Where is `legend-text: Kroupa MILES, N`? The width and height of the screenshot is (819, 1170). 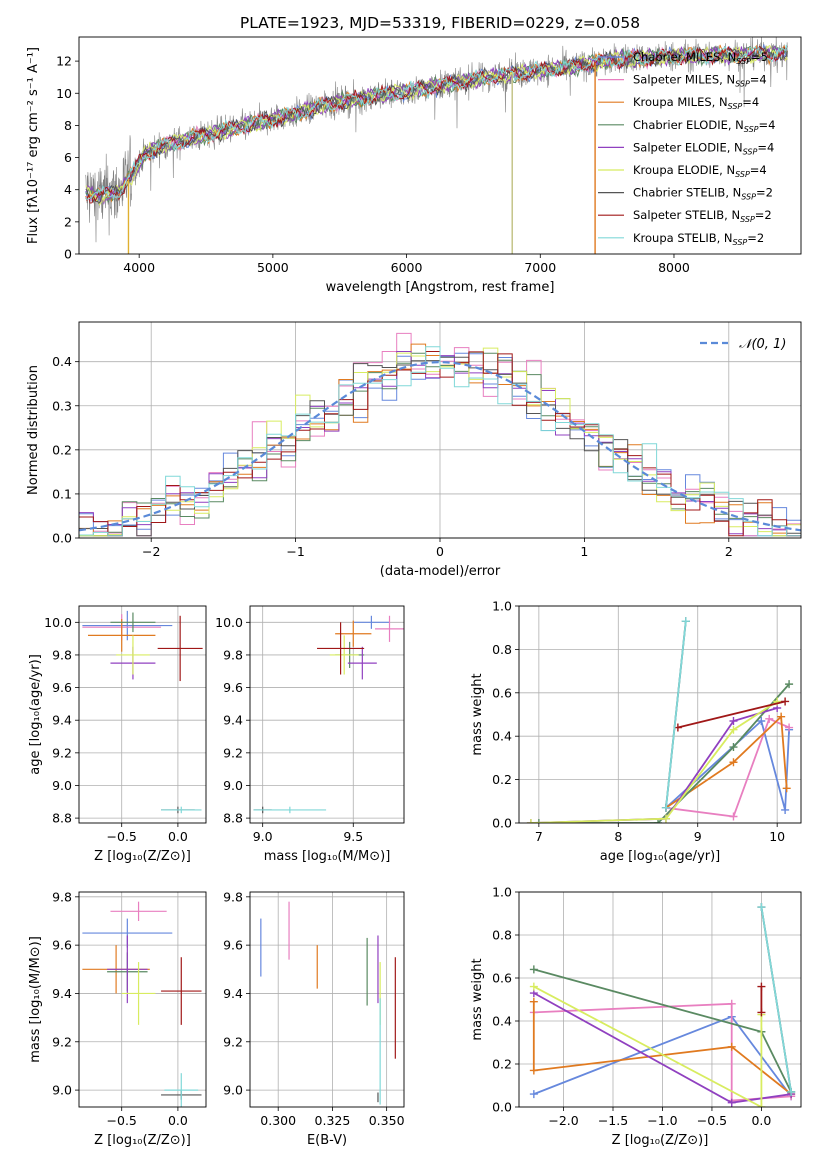
legend-text: Kroupa MILES, N is located at coordinates (680, 102).